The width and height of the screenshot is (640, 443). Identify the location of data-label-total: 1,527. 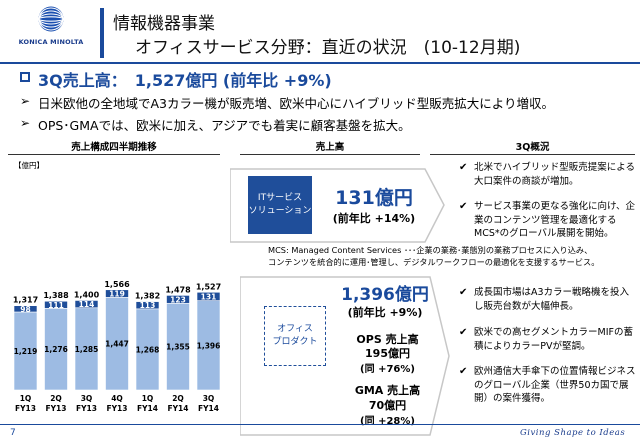
(208, 286).